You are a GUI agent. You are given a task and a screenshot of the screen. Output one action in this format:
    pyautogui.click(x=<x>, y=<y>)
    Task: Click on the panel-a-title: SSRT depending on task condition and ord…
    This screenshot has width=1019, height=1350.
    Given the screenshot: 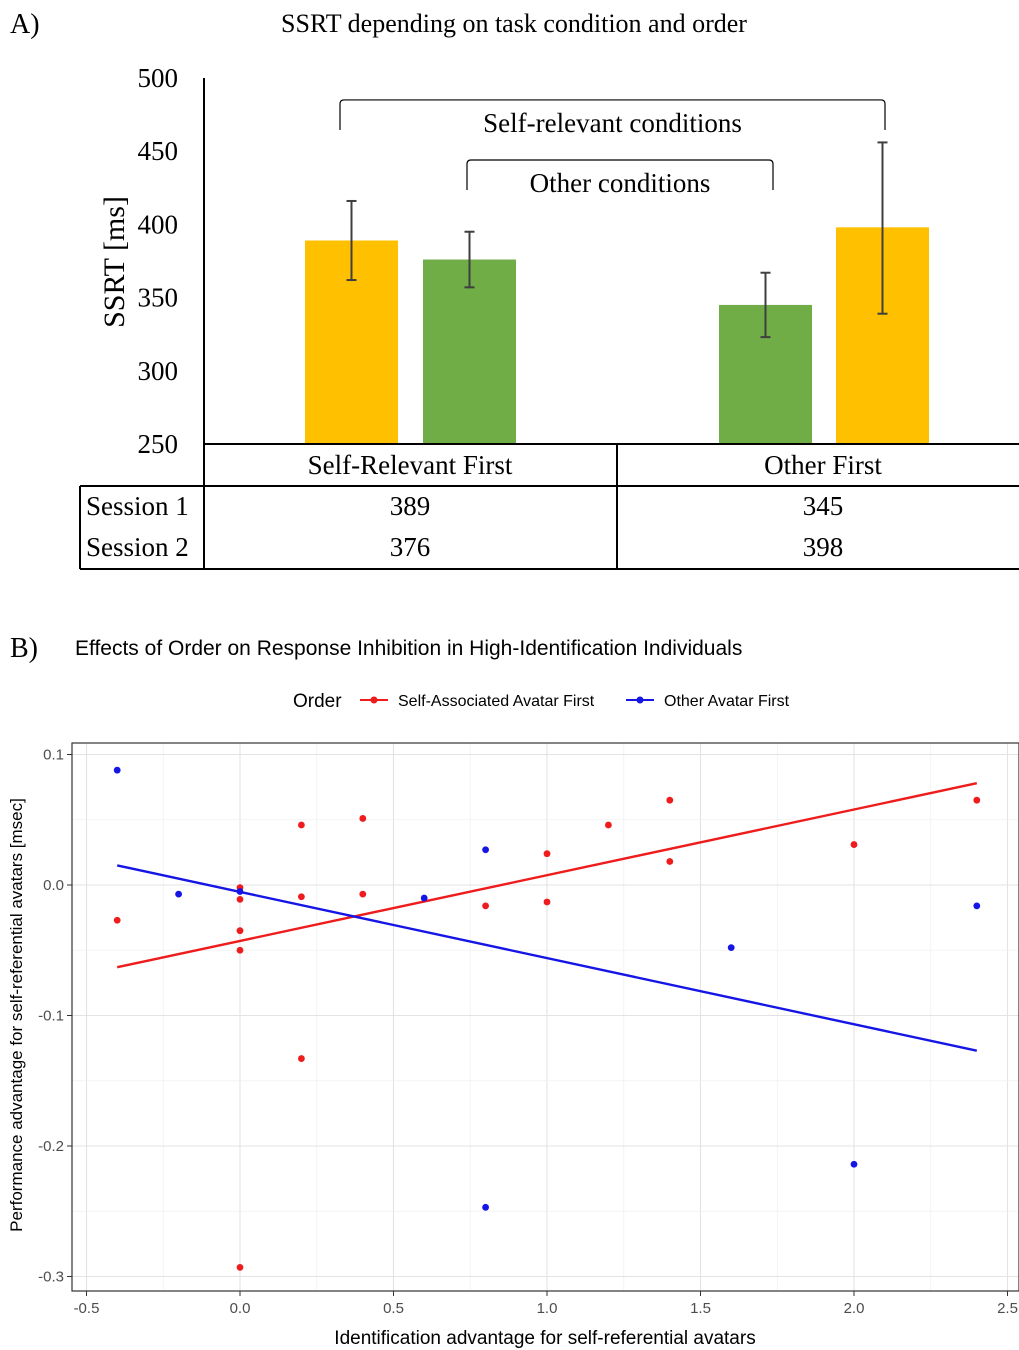 What is the action you would take?
    pyautogui.click(x=514, y=23)
    